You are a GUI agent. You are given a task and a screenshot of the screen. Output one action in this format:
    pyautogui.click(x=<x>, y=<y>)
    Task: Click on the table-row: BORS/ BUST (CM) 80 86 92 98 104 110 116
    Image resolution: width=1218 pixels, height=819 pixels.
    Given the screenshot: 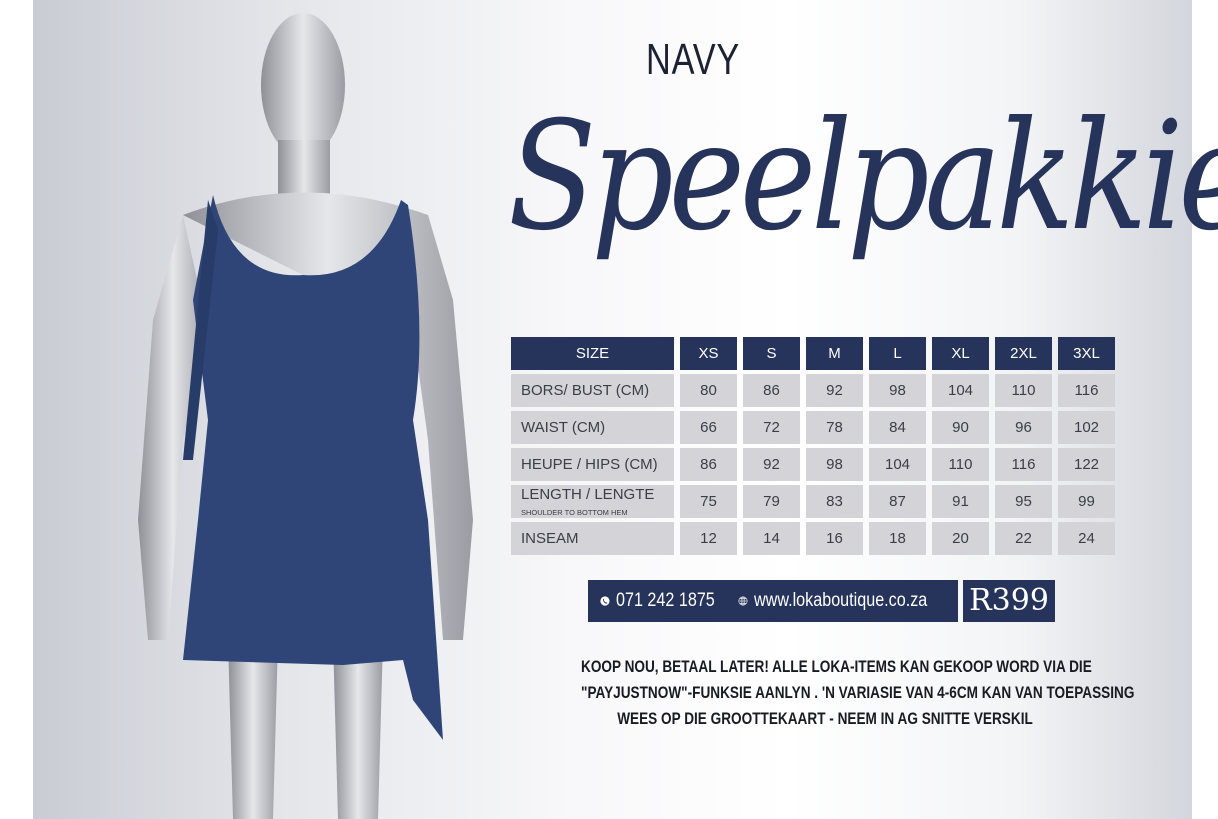 What is the action you would take?
    pyautogui.click(x=813, y=390)
    